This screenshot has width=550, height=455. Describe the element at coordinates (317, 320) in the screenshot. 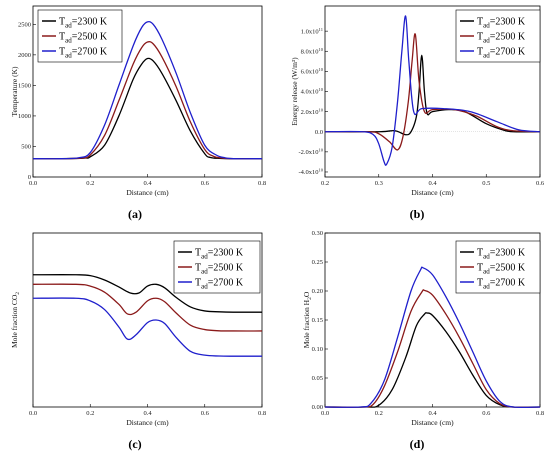

I see `y-tick-label: 0.15` at that location.